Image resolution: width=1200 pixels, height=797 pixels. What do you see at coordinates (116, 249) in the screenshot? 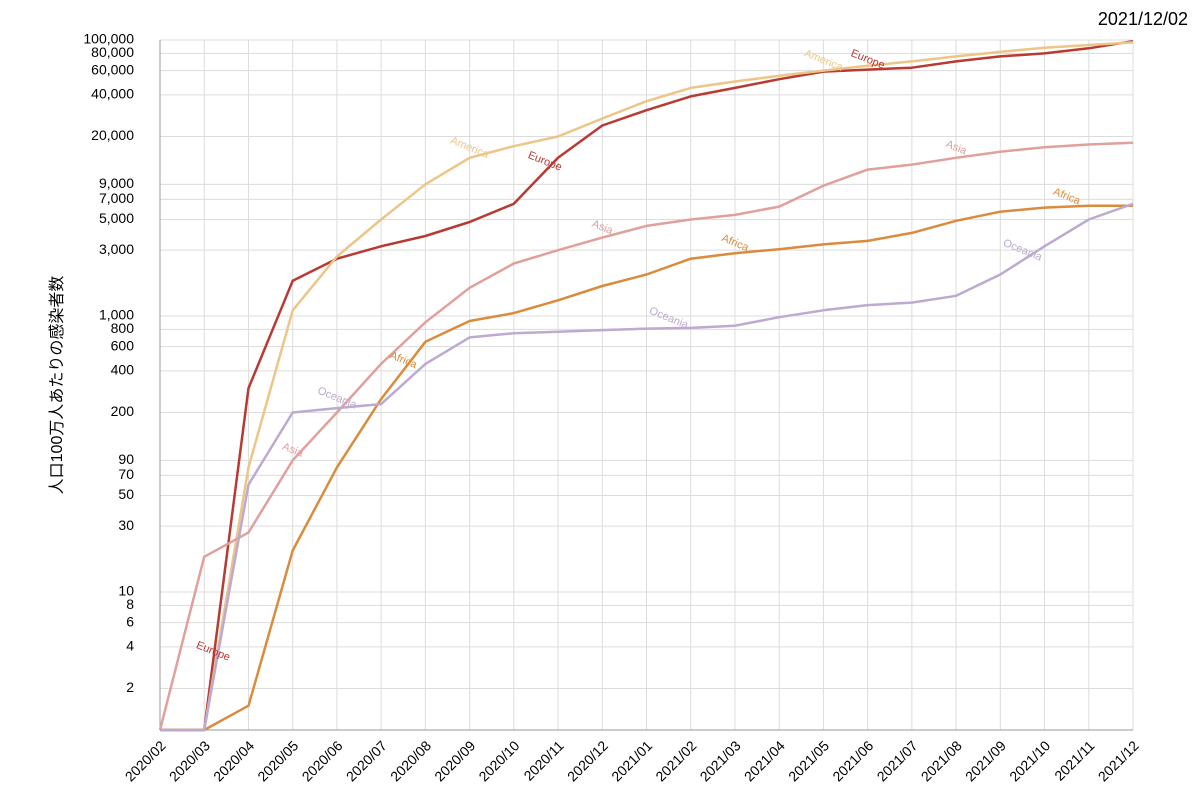
I see `y-tick-label: 3,000` at bounding box center [116, 249].